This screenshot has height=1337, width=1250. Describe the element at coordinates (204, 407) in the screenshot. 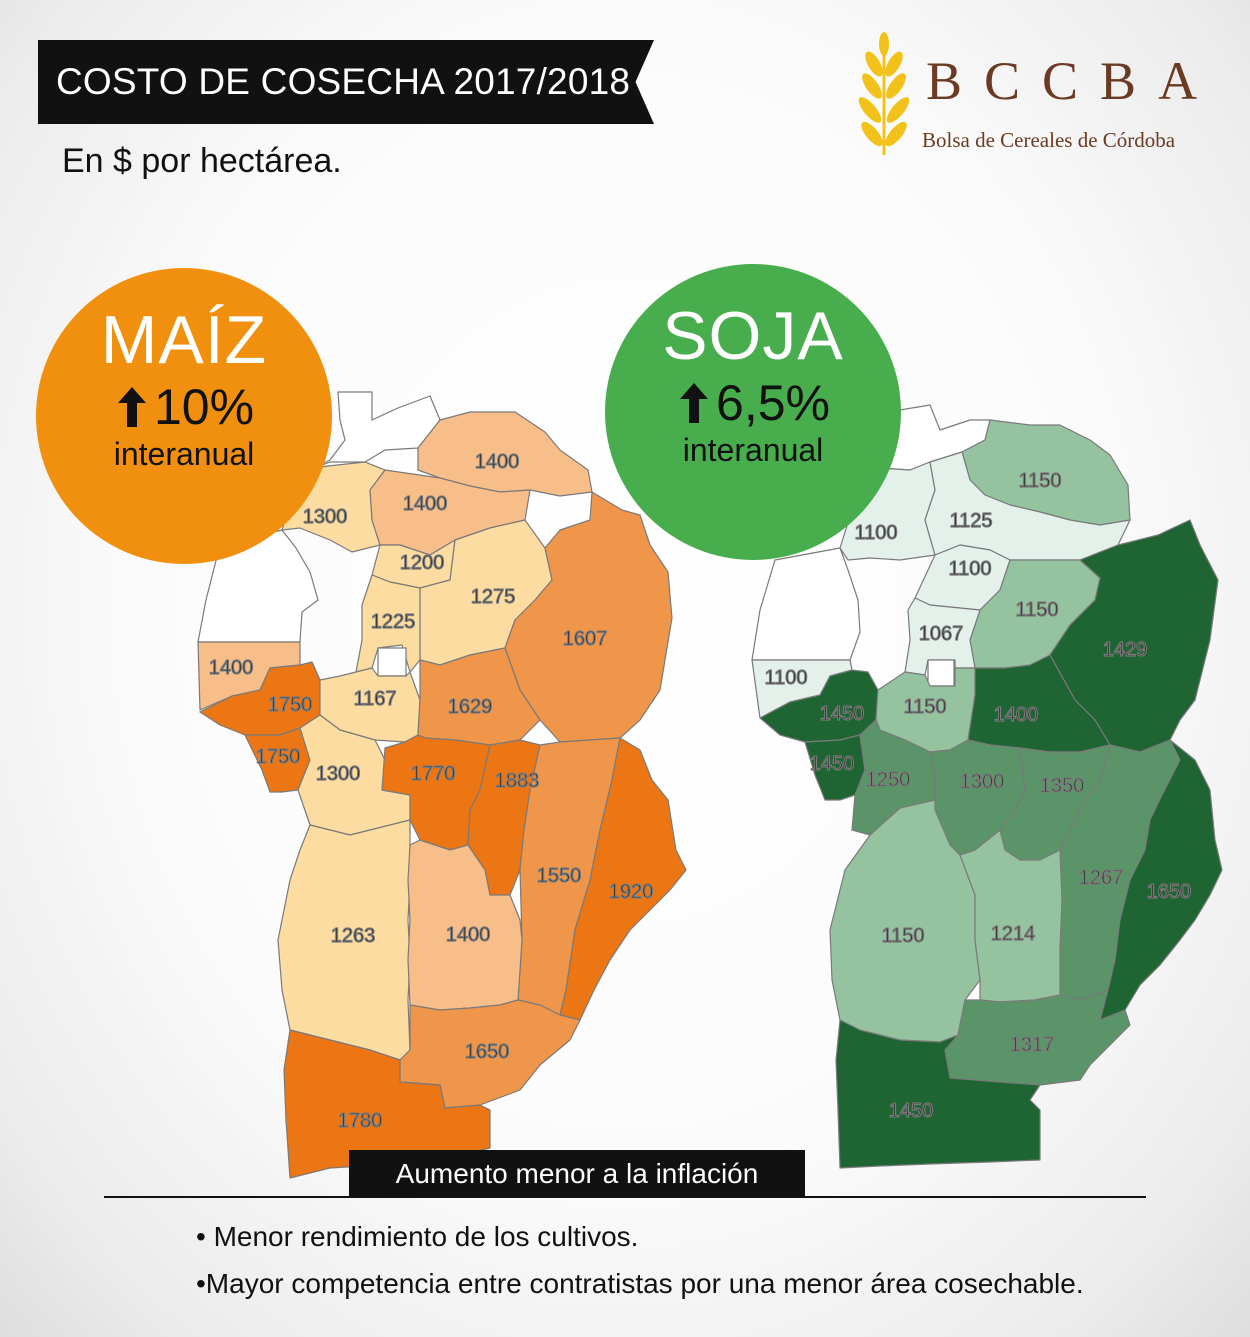

I see `maiz-change-value: 10%` at that location.